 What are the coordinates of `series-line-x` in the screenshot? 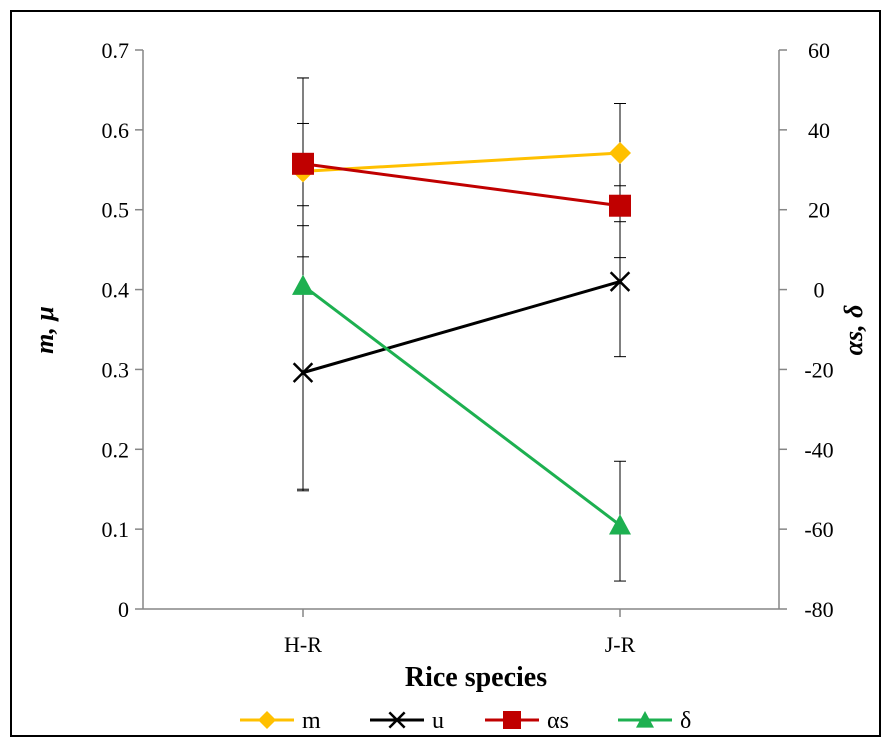 It's located at (461, 327).